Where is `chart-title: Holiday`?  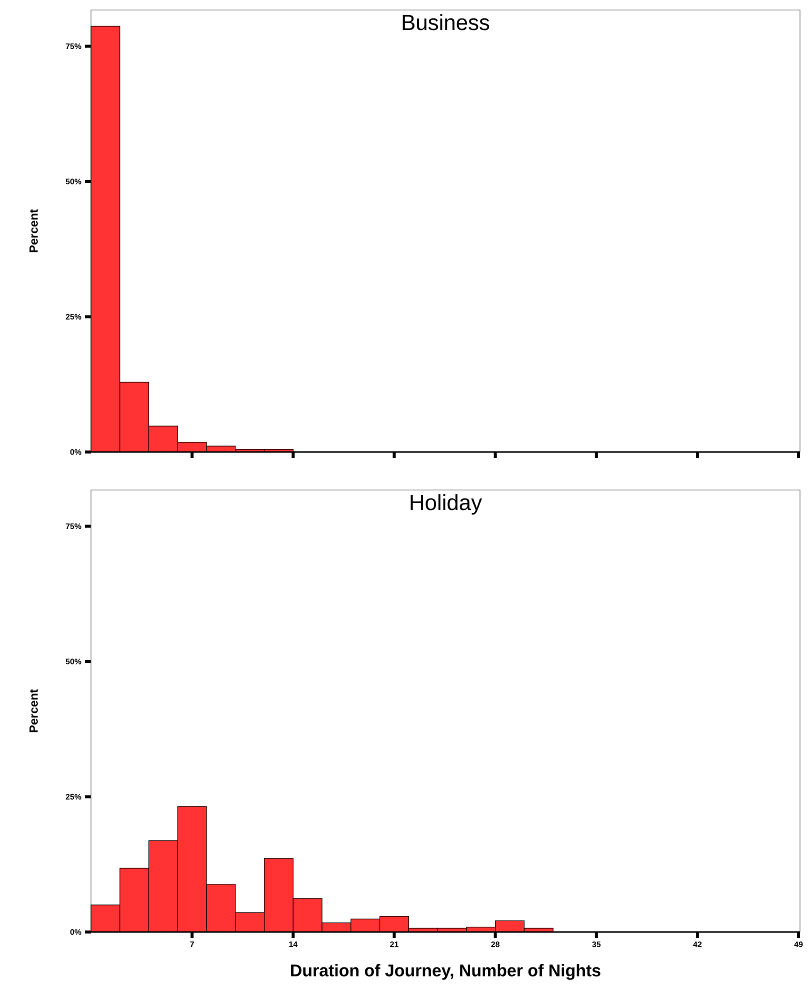
chart-title: Holiday is located at coordinates (446, 504).